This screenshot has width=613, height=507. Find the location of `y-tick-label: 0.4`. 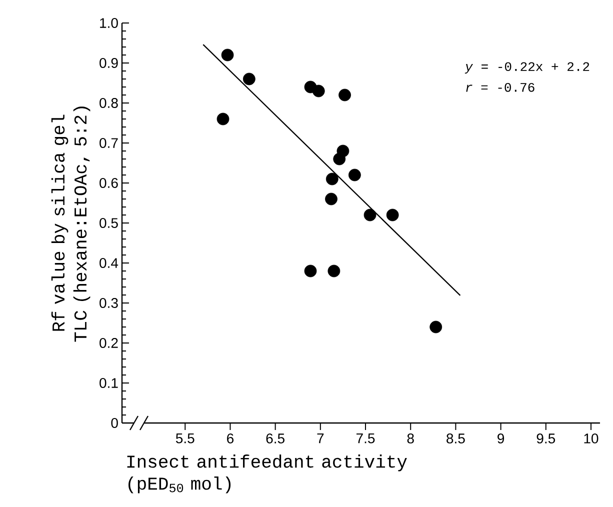

y-tick-label: 0.4 is located at coordinates (109, 263).